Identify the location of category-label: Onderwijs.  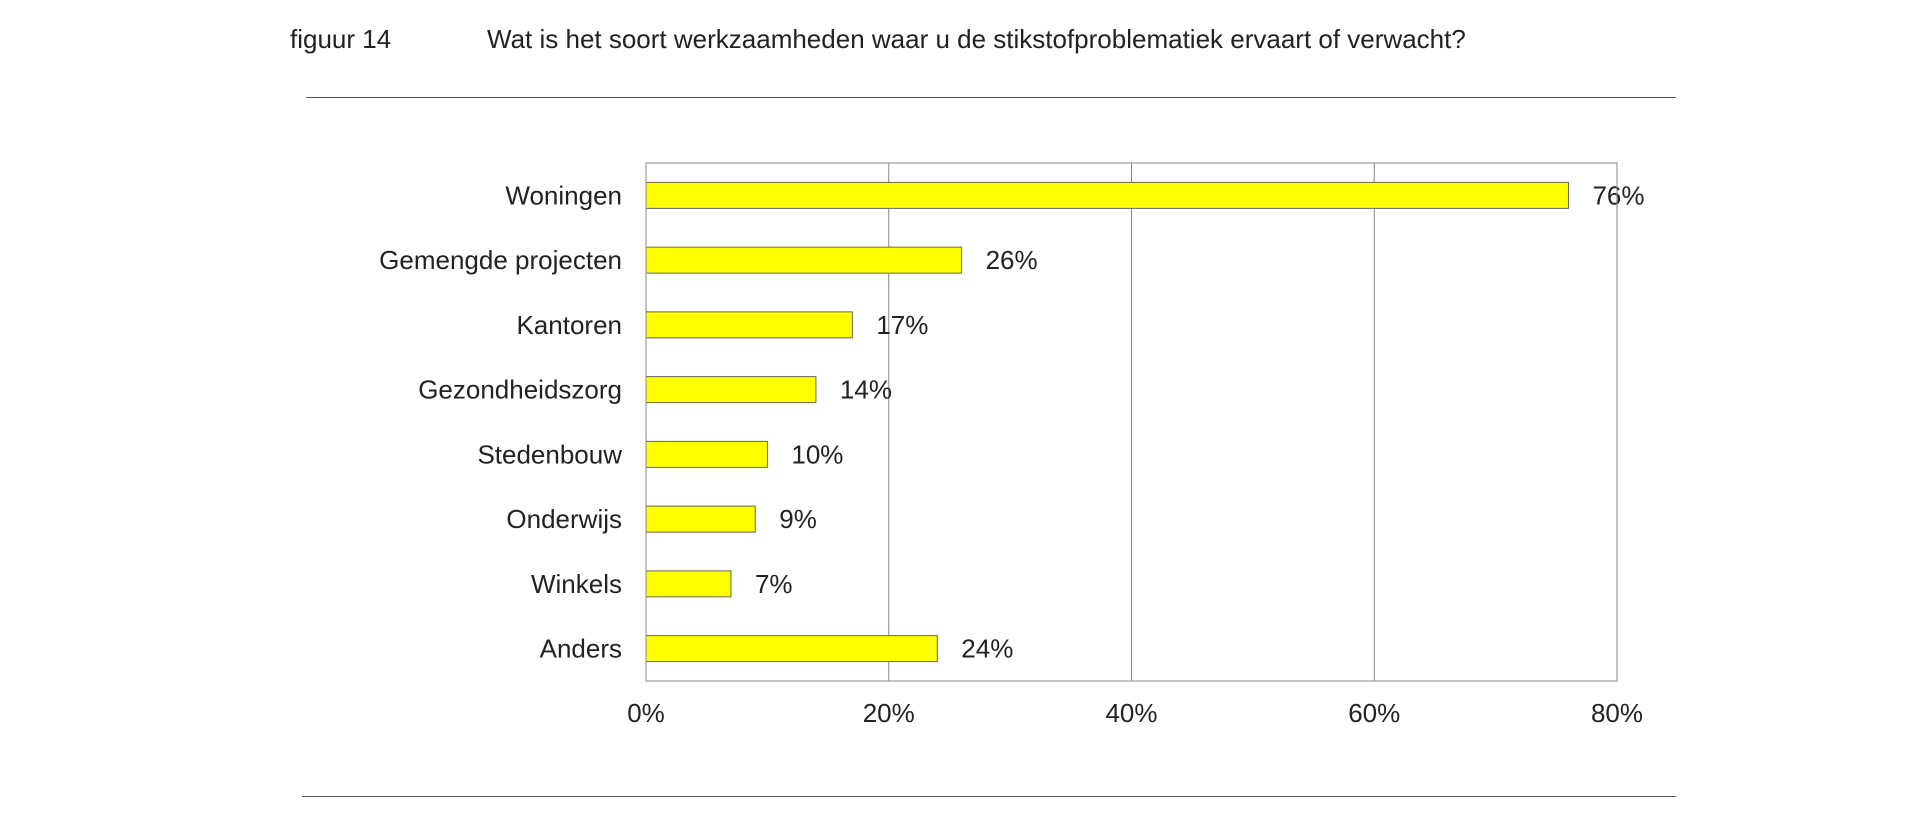
(564, 519).